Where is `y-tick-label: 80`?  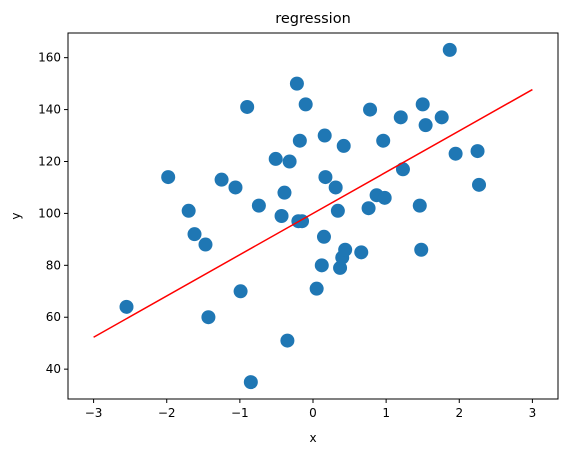
y-tick-label: 80 is located at coordinates (53, 265).